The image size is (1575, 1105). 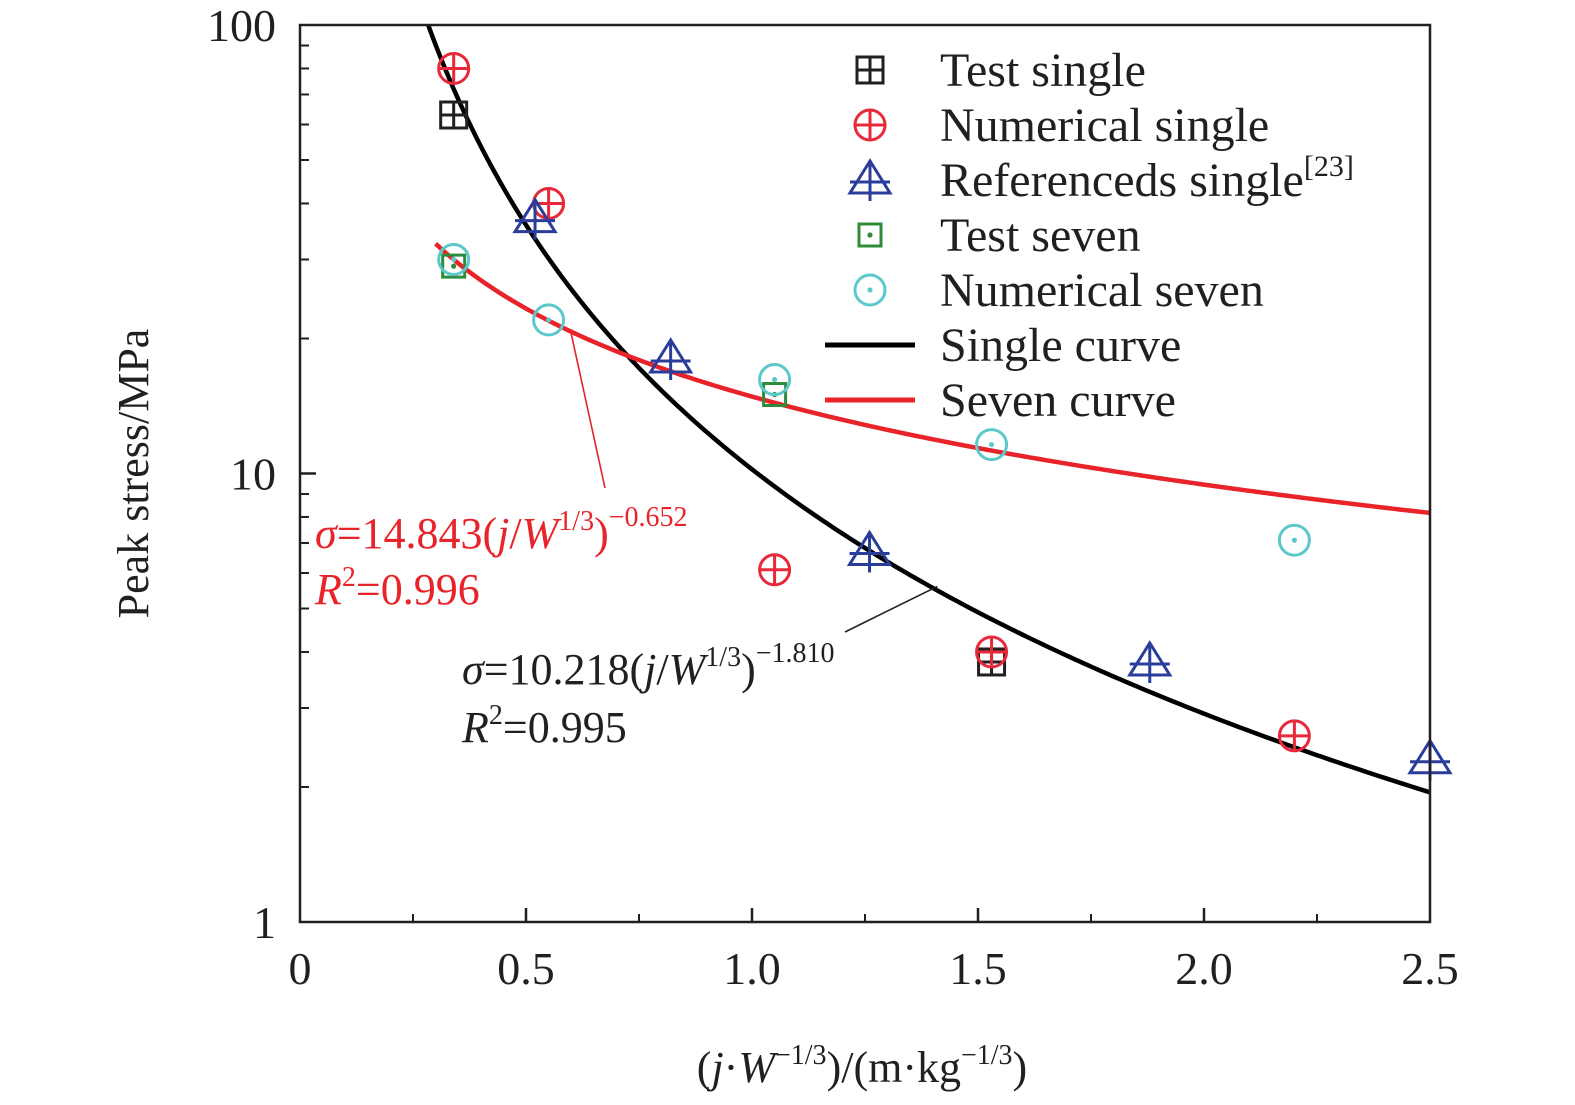 What do you see at coordinates (349, 577) in the screenshot?
I see `r-squared-part: 2` at bounding box center [349, 577].